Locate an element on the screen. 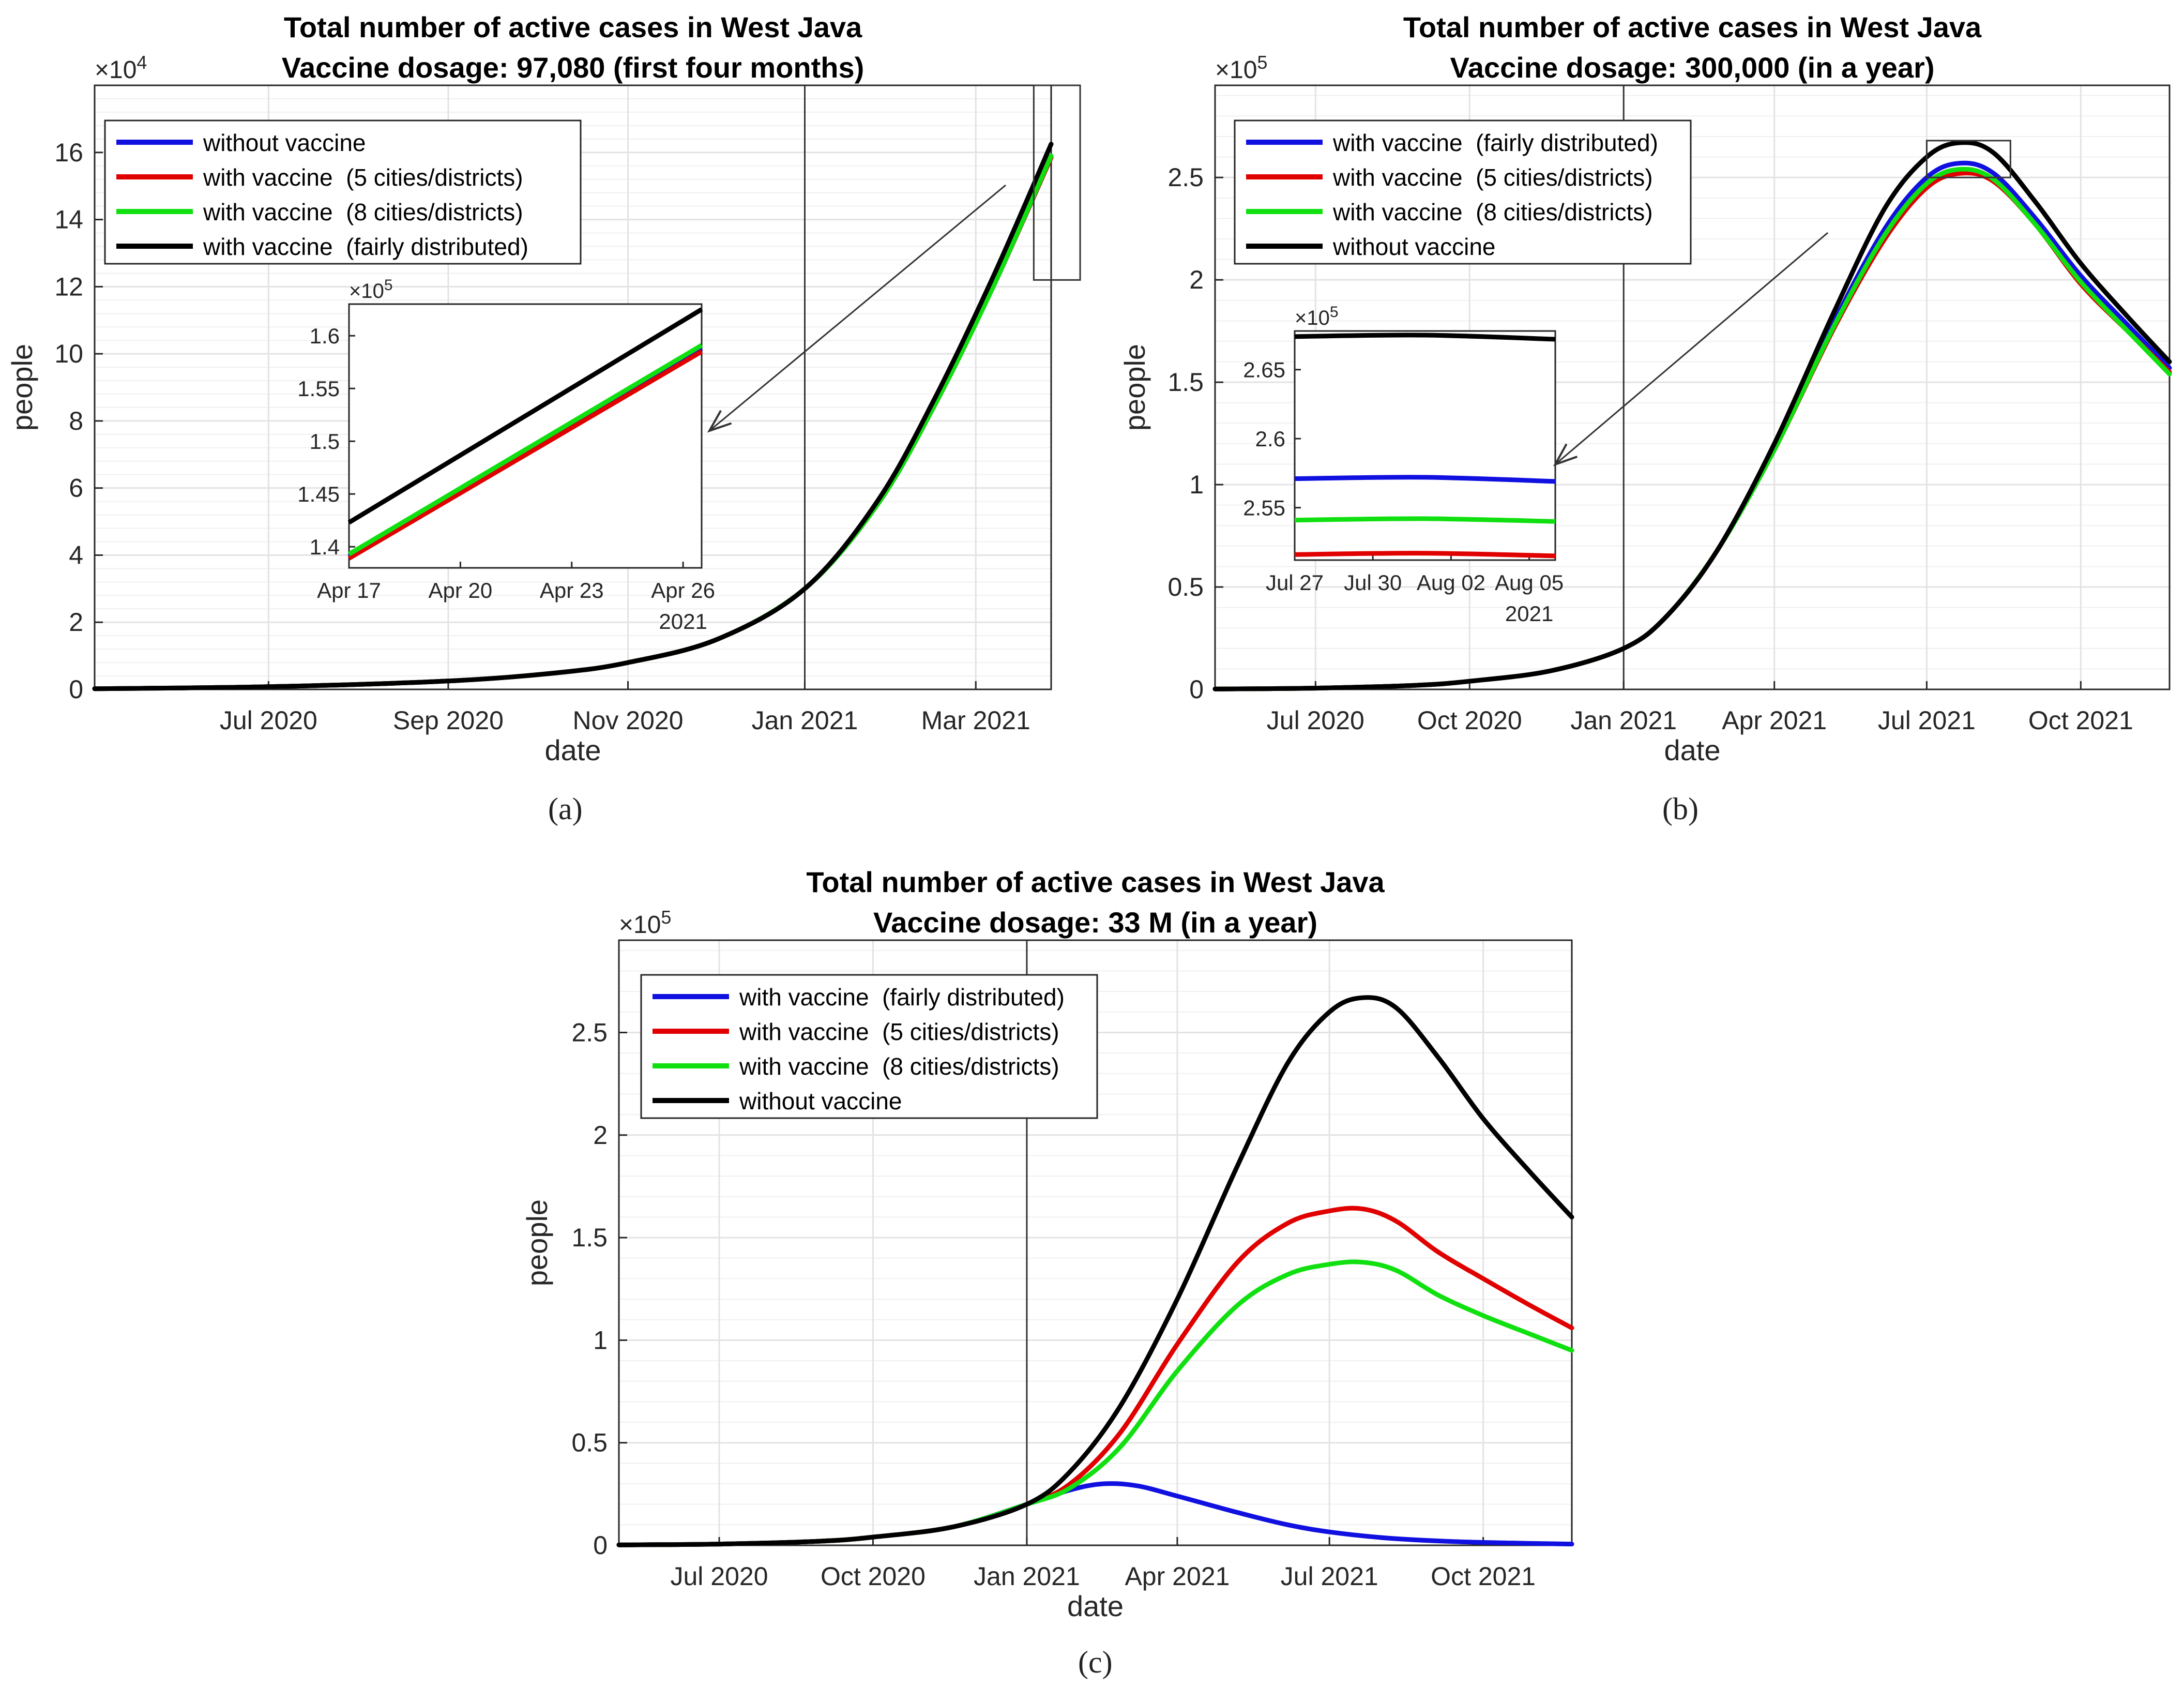 This screenshot has width=2184, height=1702. b-inset-y-exponent: ×10⁵ is located at coordinates (1317, 316).